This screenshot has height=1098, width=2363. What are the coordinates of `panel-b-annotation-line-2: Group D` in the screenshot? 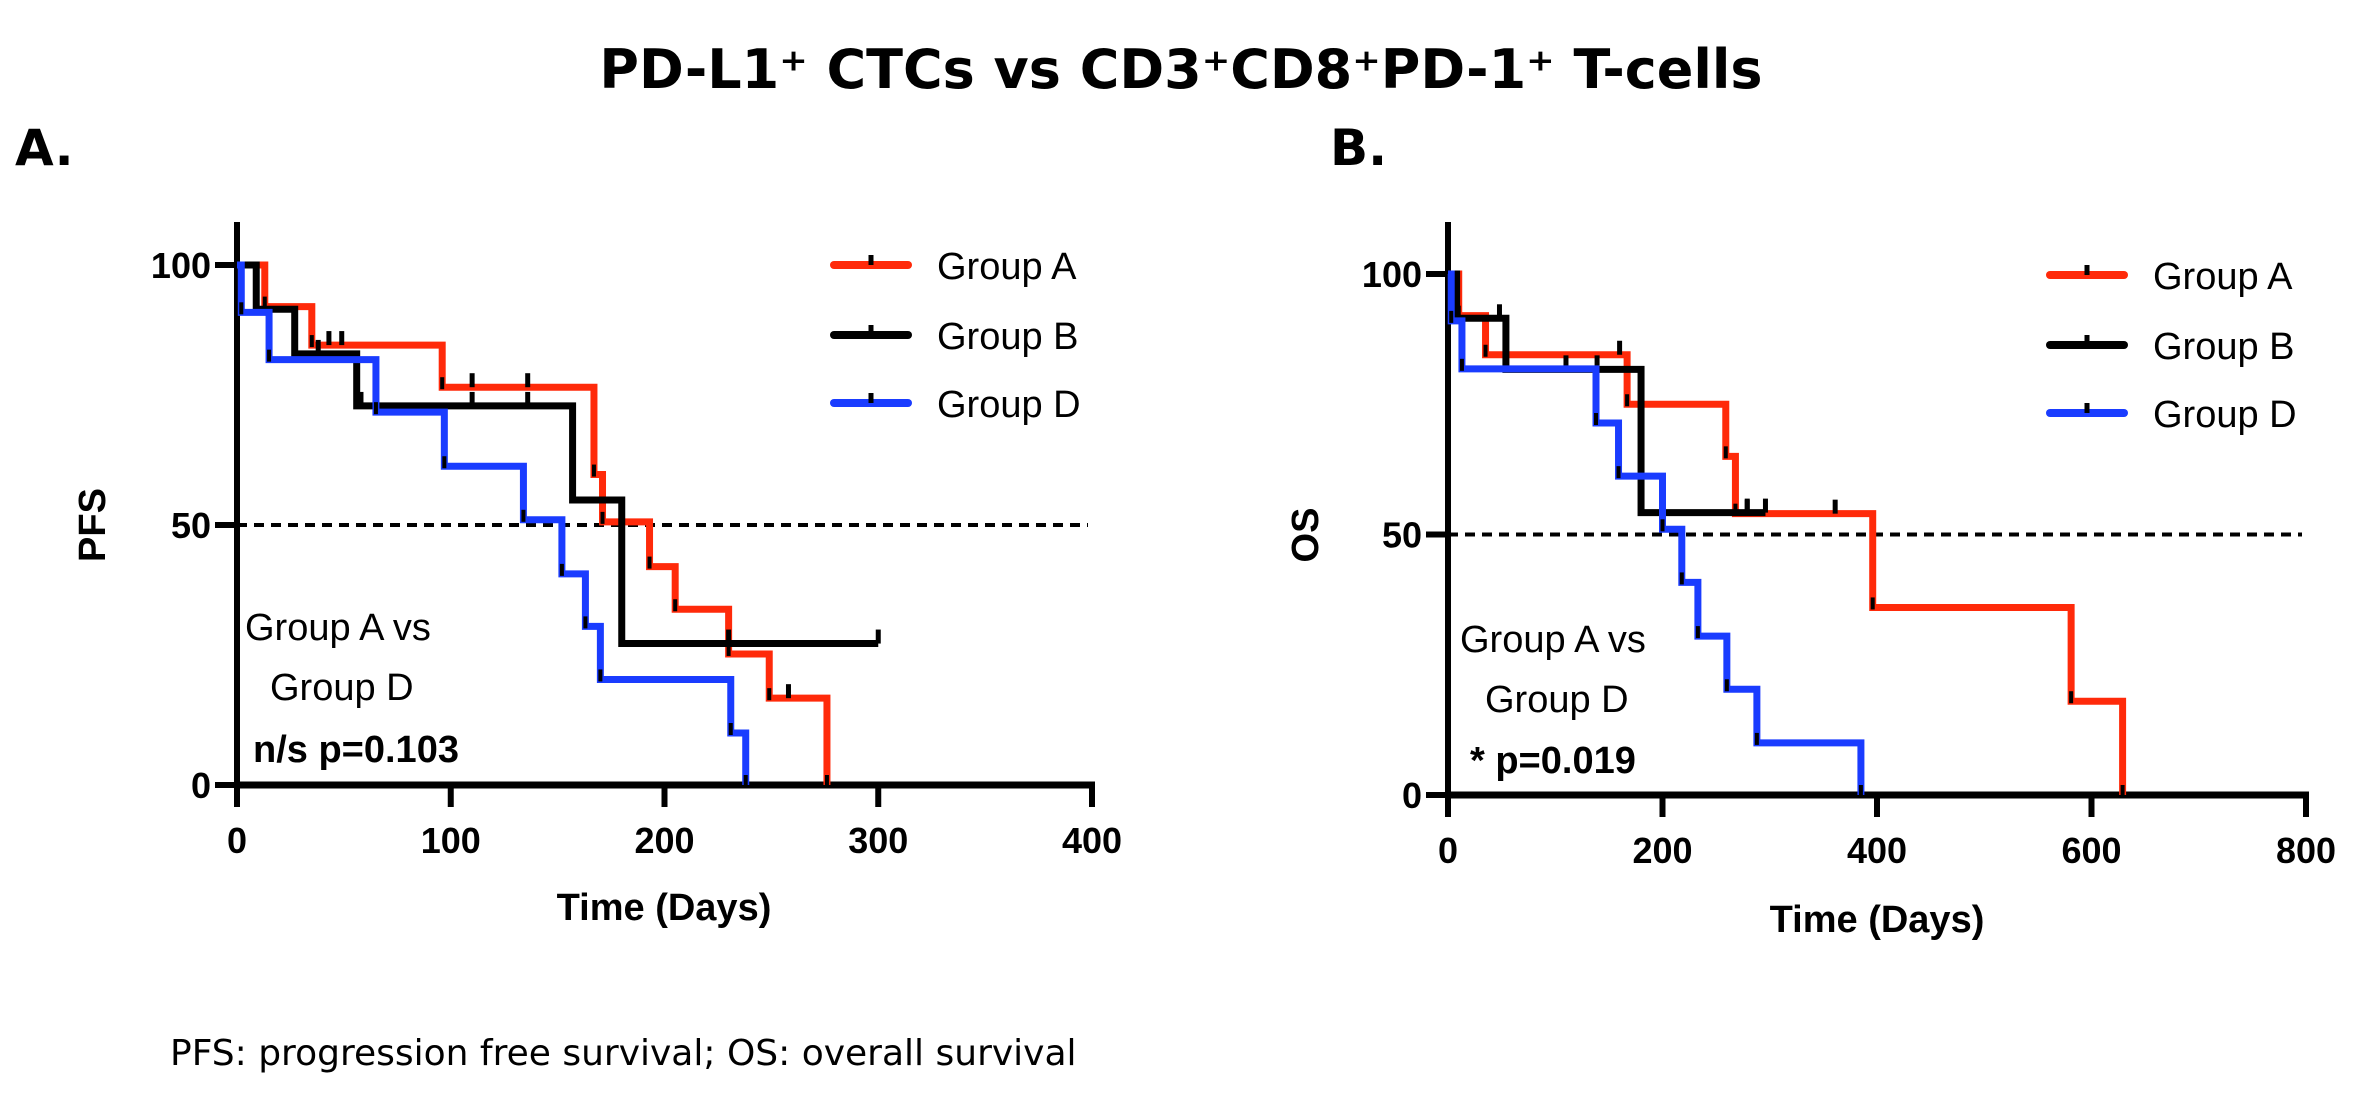 It's located at (1557, 700).